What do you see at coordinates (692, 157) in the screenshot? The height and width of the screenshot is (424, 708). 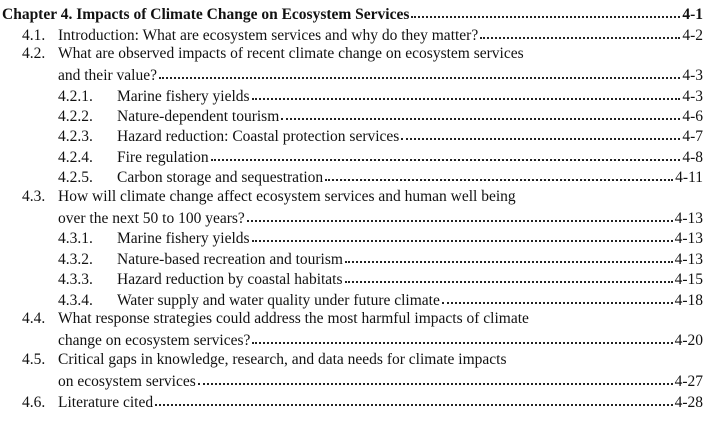 I see `page-number: 4-8` at bounding box center [692, 157].